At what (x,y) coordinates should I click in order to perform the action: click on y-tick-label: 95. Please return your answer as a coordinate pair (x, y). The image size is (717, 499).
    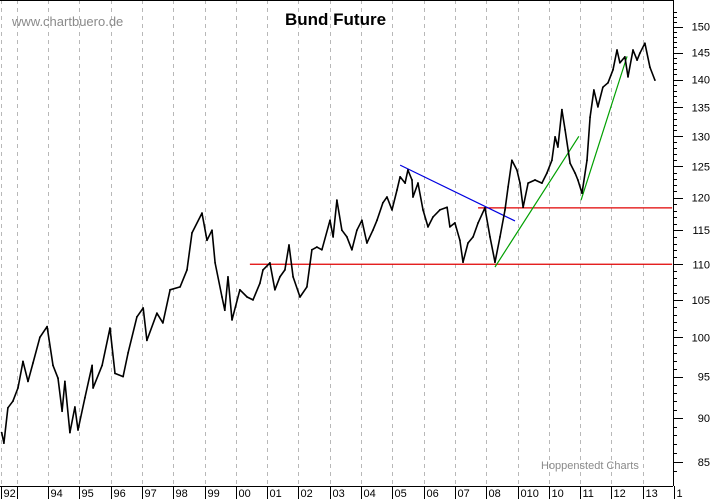
    Looking at the image, I should click on (704, 378).